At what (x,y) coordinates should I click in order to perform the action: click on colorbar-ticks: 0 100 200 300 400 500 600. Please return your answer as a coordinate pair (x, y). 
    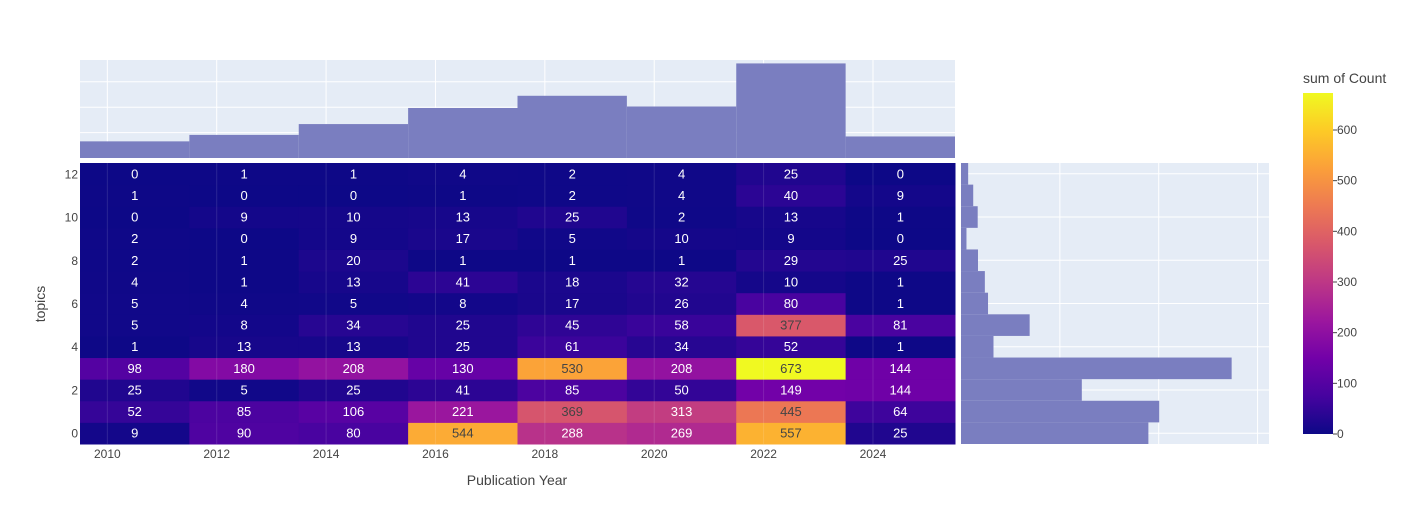
    Looking at the image, I should click on (1345, 282).